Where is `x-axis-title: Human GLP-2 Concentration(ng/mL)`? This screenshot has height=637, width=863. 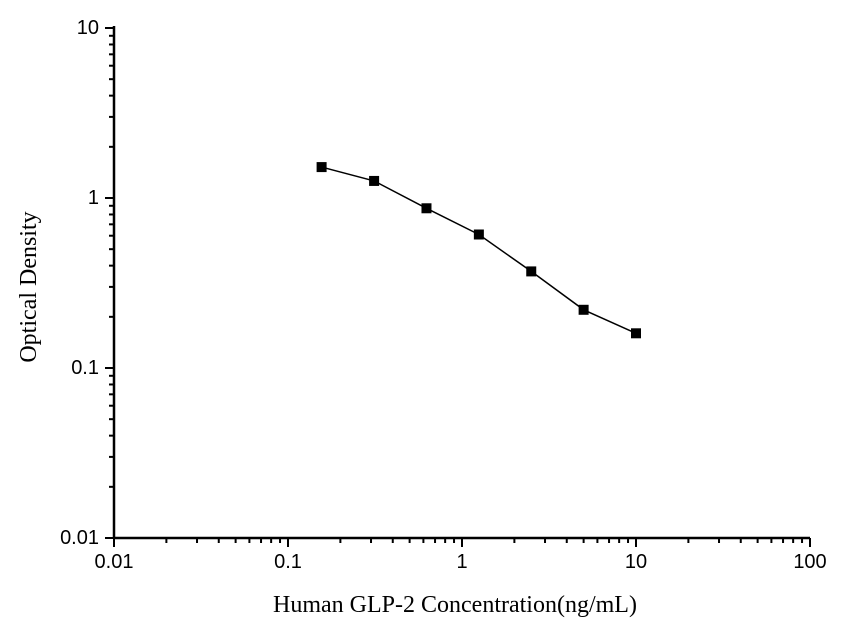 x-axis-title: Human GLP-2 Concentration(ng/mL) is located at coordinates (455, 605).